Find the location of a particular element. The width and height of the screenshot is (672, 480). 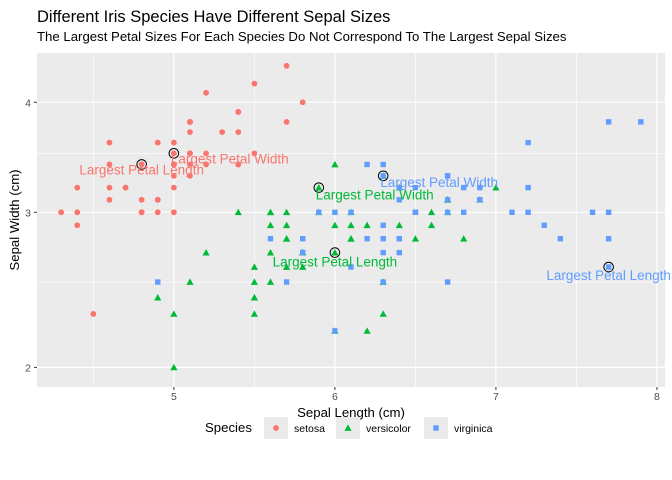

legend-label-setosa: setosa is located at coordinates (309, 429).